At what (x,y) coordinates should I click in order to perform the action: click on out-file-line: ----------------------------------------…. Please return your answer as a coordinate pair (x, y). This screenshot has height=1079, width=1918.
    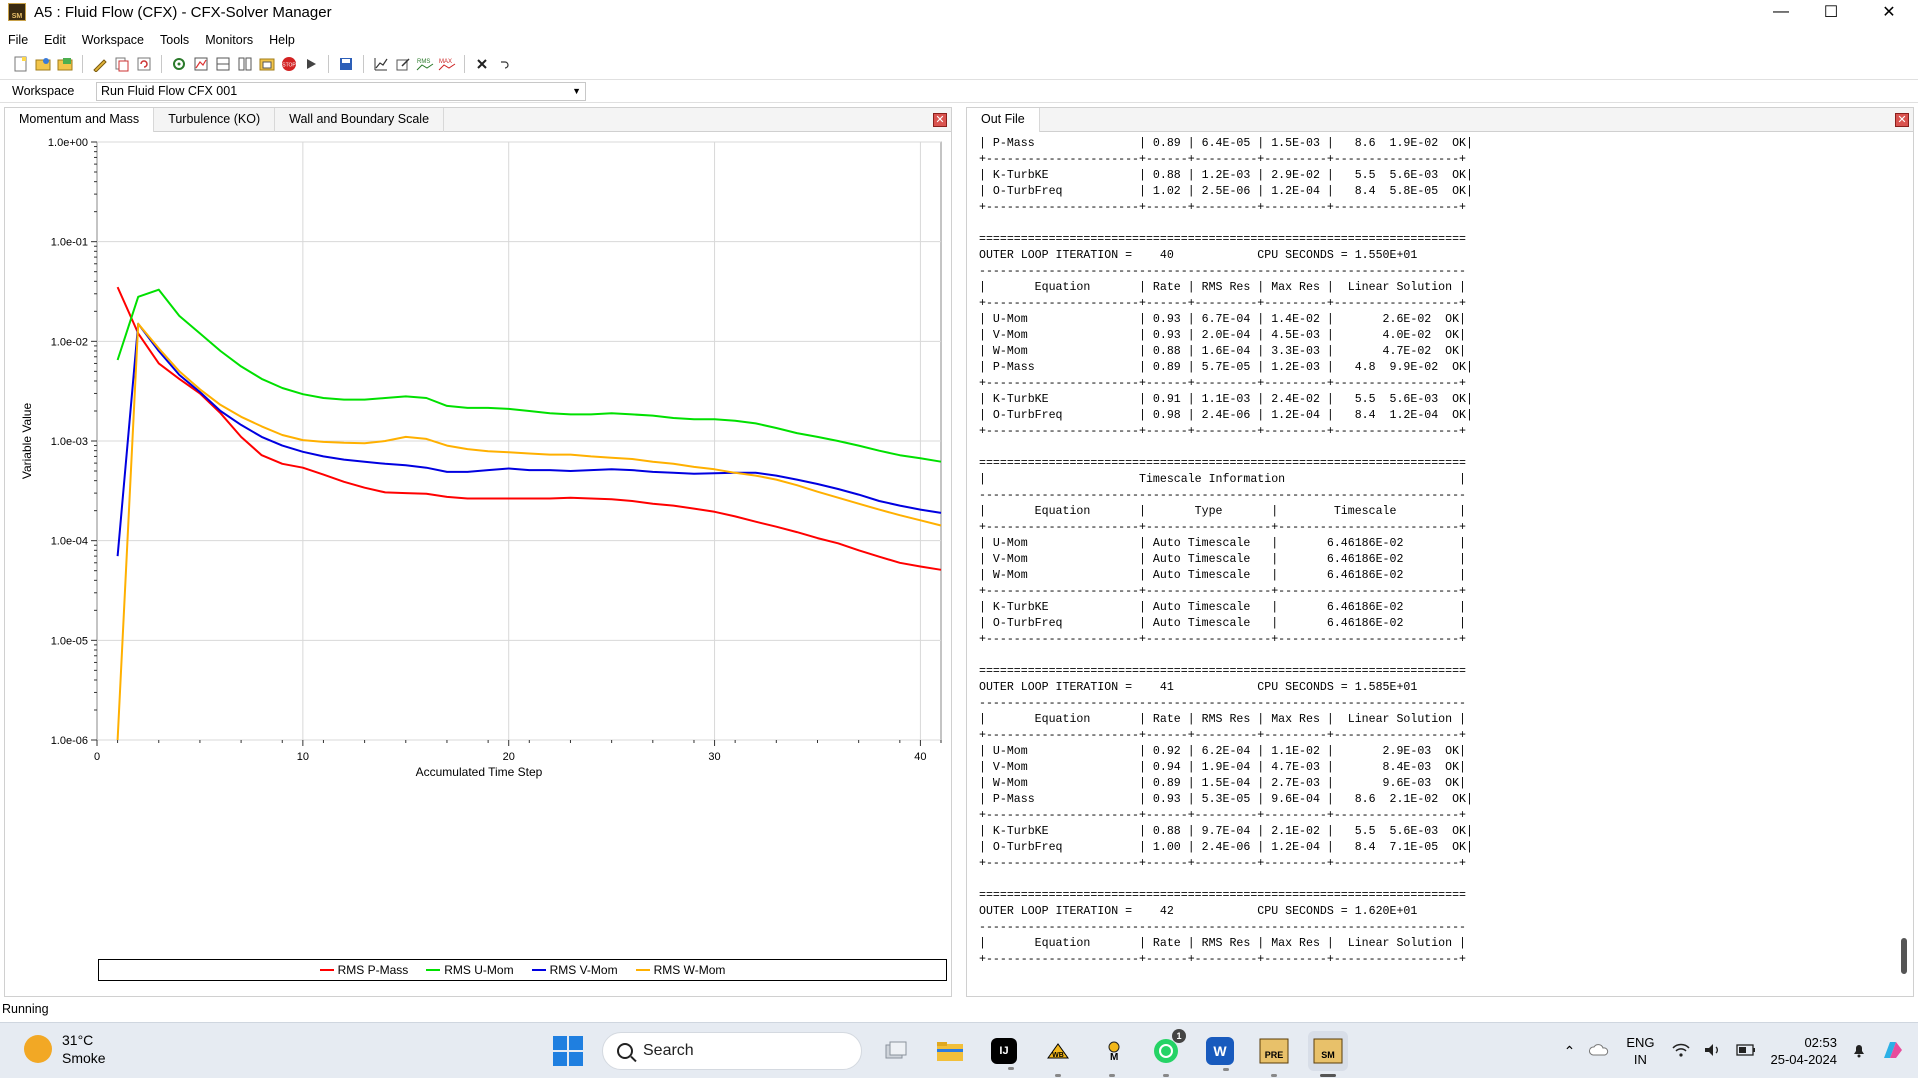
    Looking at the image, I should click on (1223, 271).